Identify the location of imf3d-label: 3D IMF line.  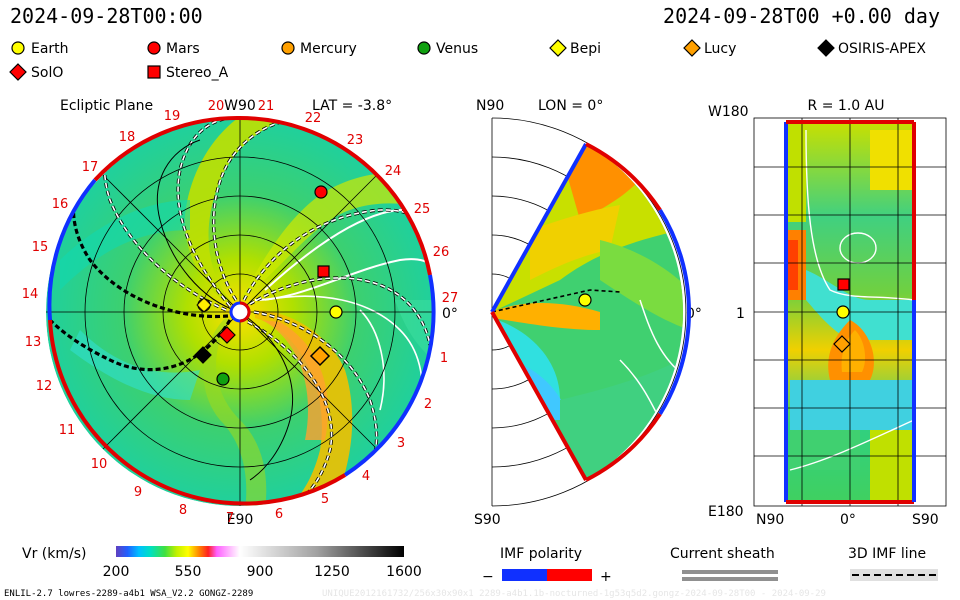
(887, 554).